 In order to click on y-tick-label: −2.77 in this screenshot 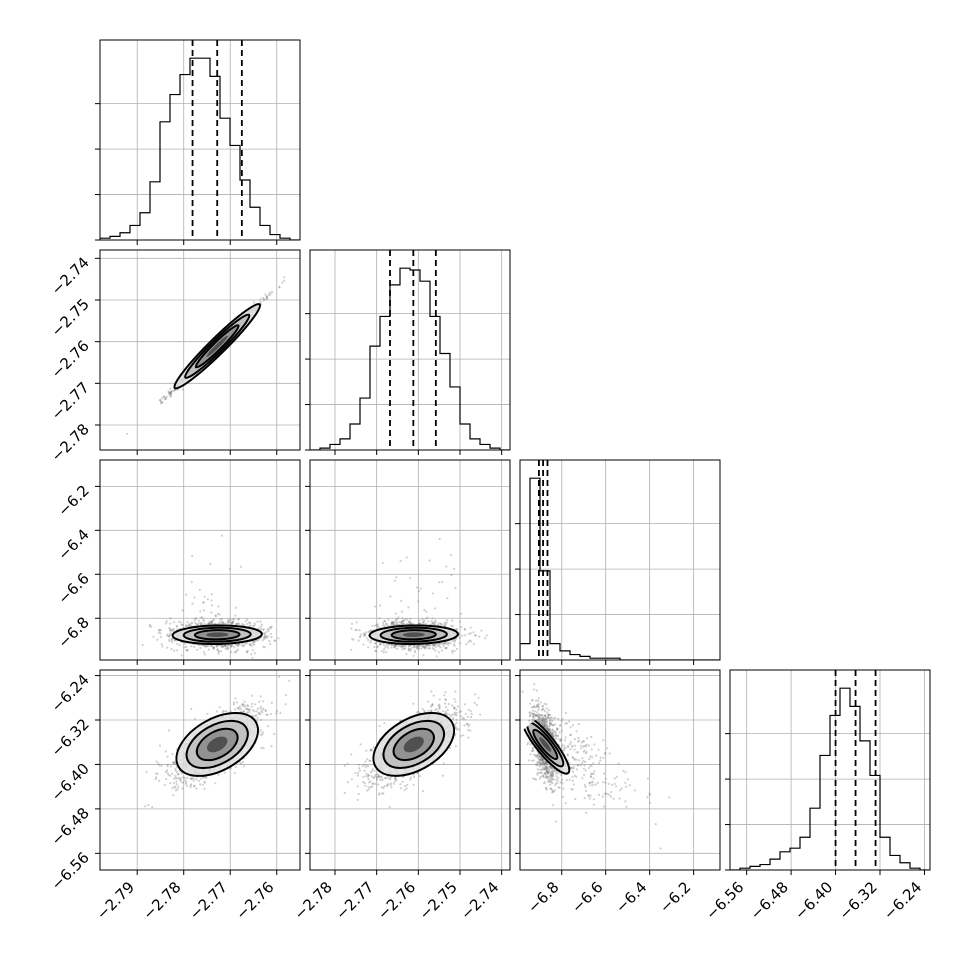, I will do `click(70, 400)`.